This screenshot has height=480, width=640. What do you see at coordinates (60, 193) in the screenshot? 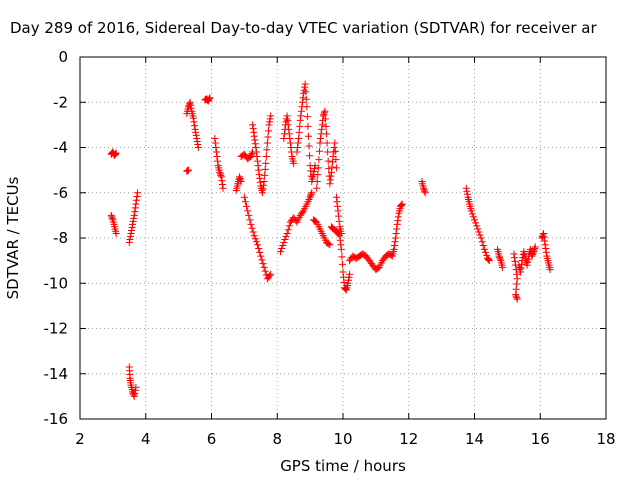
I see `y-tick-label: -6` at bounding box center [60, 193].